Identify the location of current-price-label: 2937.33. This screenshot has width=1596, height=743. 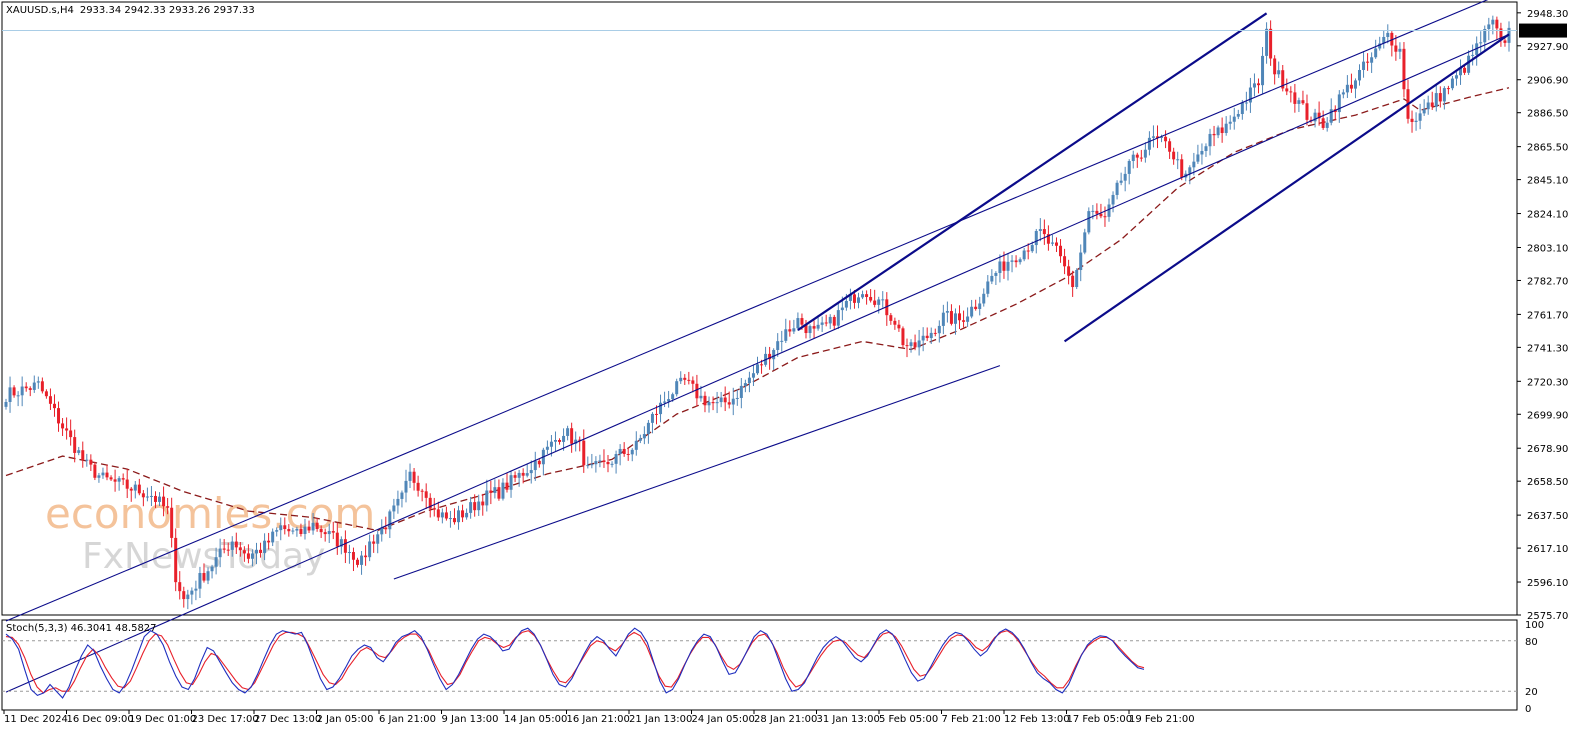
(1543, 32).